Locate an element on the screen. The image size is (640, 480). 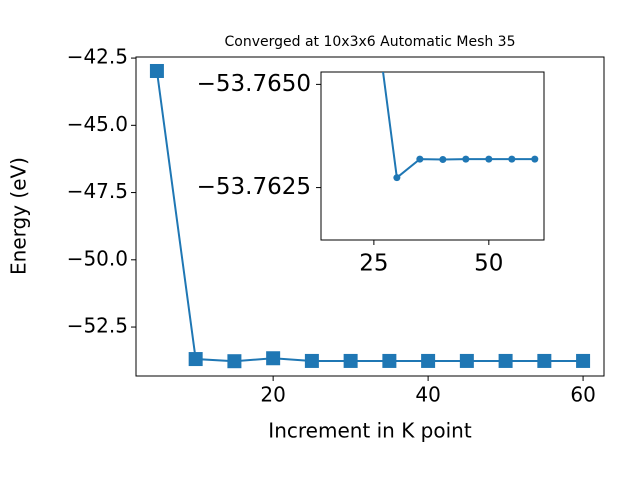
x-tick-label: 60 is located at coordinates (582, 395).